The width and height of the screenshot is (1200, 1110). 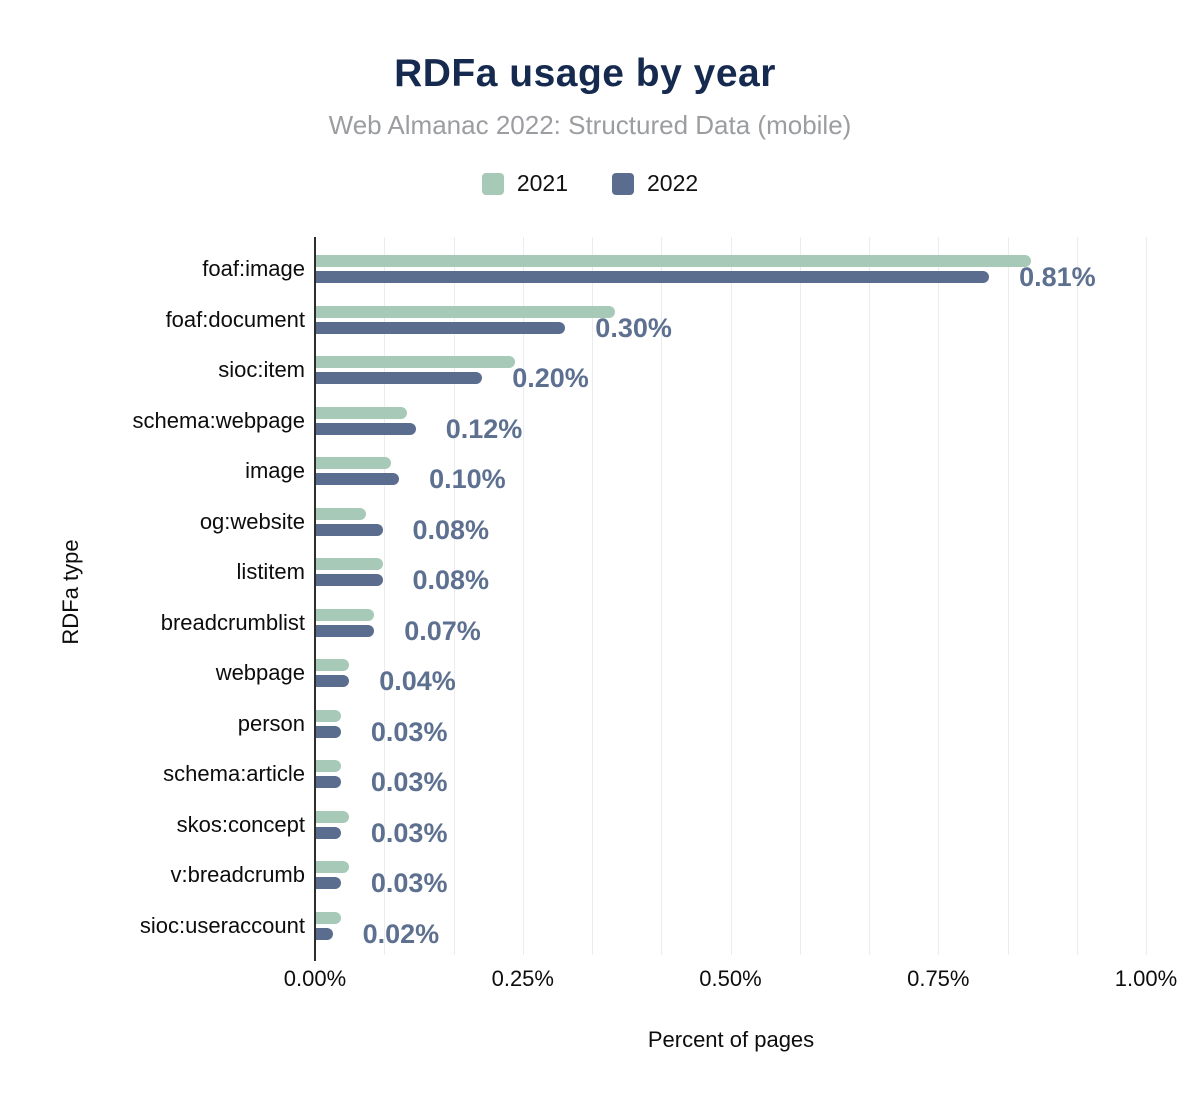 I want to click on legend-item-2021: 2021, so click(x=524, y=183).